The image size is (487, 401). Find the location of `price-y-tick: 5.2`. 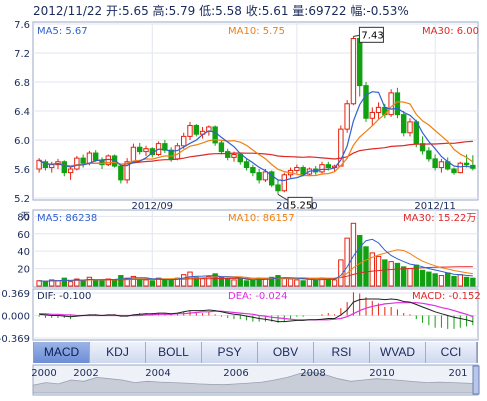

price-y-tick: 5.2 is located at coordinates (22, 199).